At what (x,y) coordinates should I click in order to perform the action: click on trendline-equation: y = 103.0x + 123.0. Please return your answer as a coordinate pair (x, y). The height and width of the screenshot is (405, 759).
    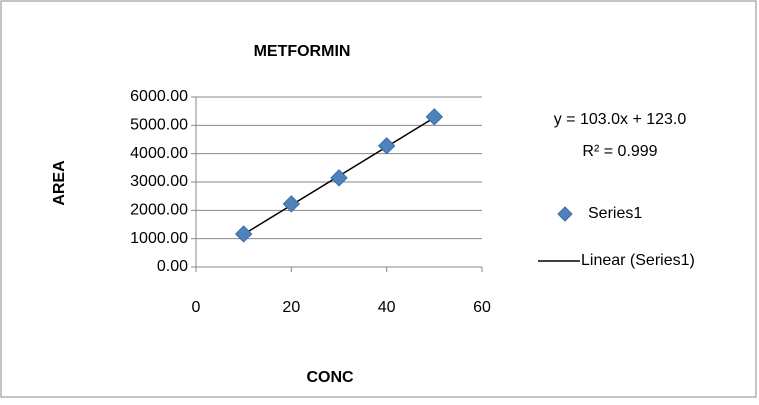
    Looking at the image, I should click on (620, 119).